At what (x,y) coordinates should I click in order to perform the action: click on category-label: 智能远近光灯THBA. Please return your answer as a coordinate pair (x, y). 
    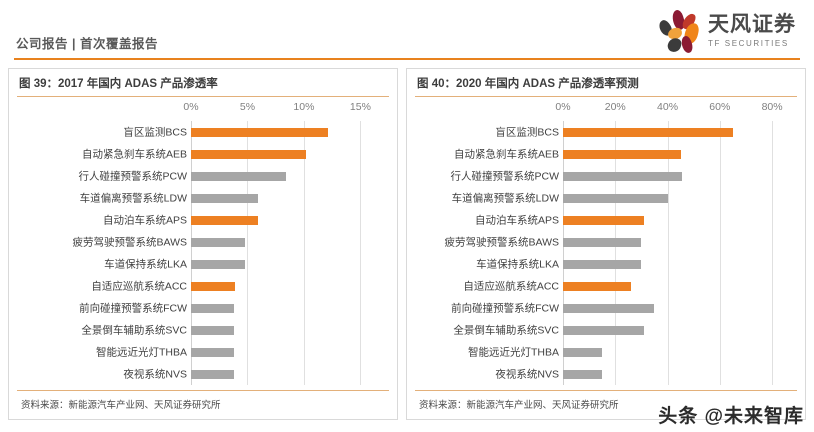
    Looking at the image, I should click on (141, 352).